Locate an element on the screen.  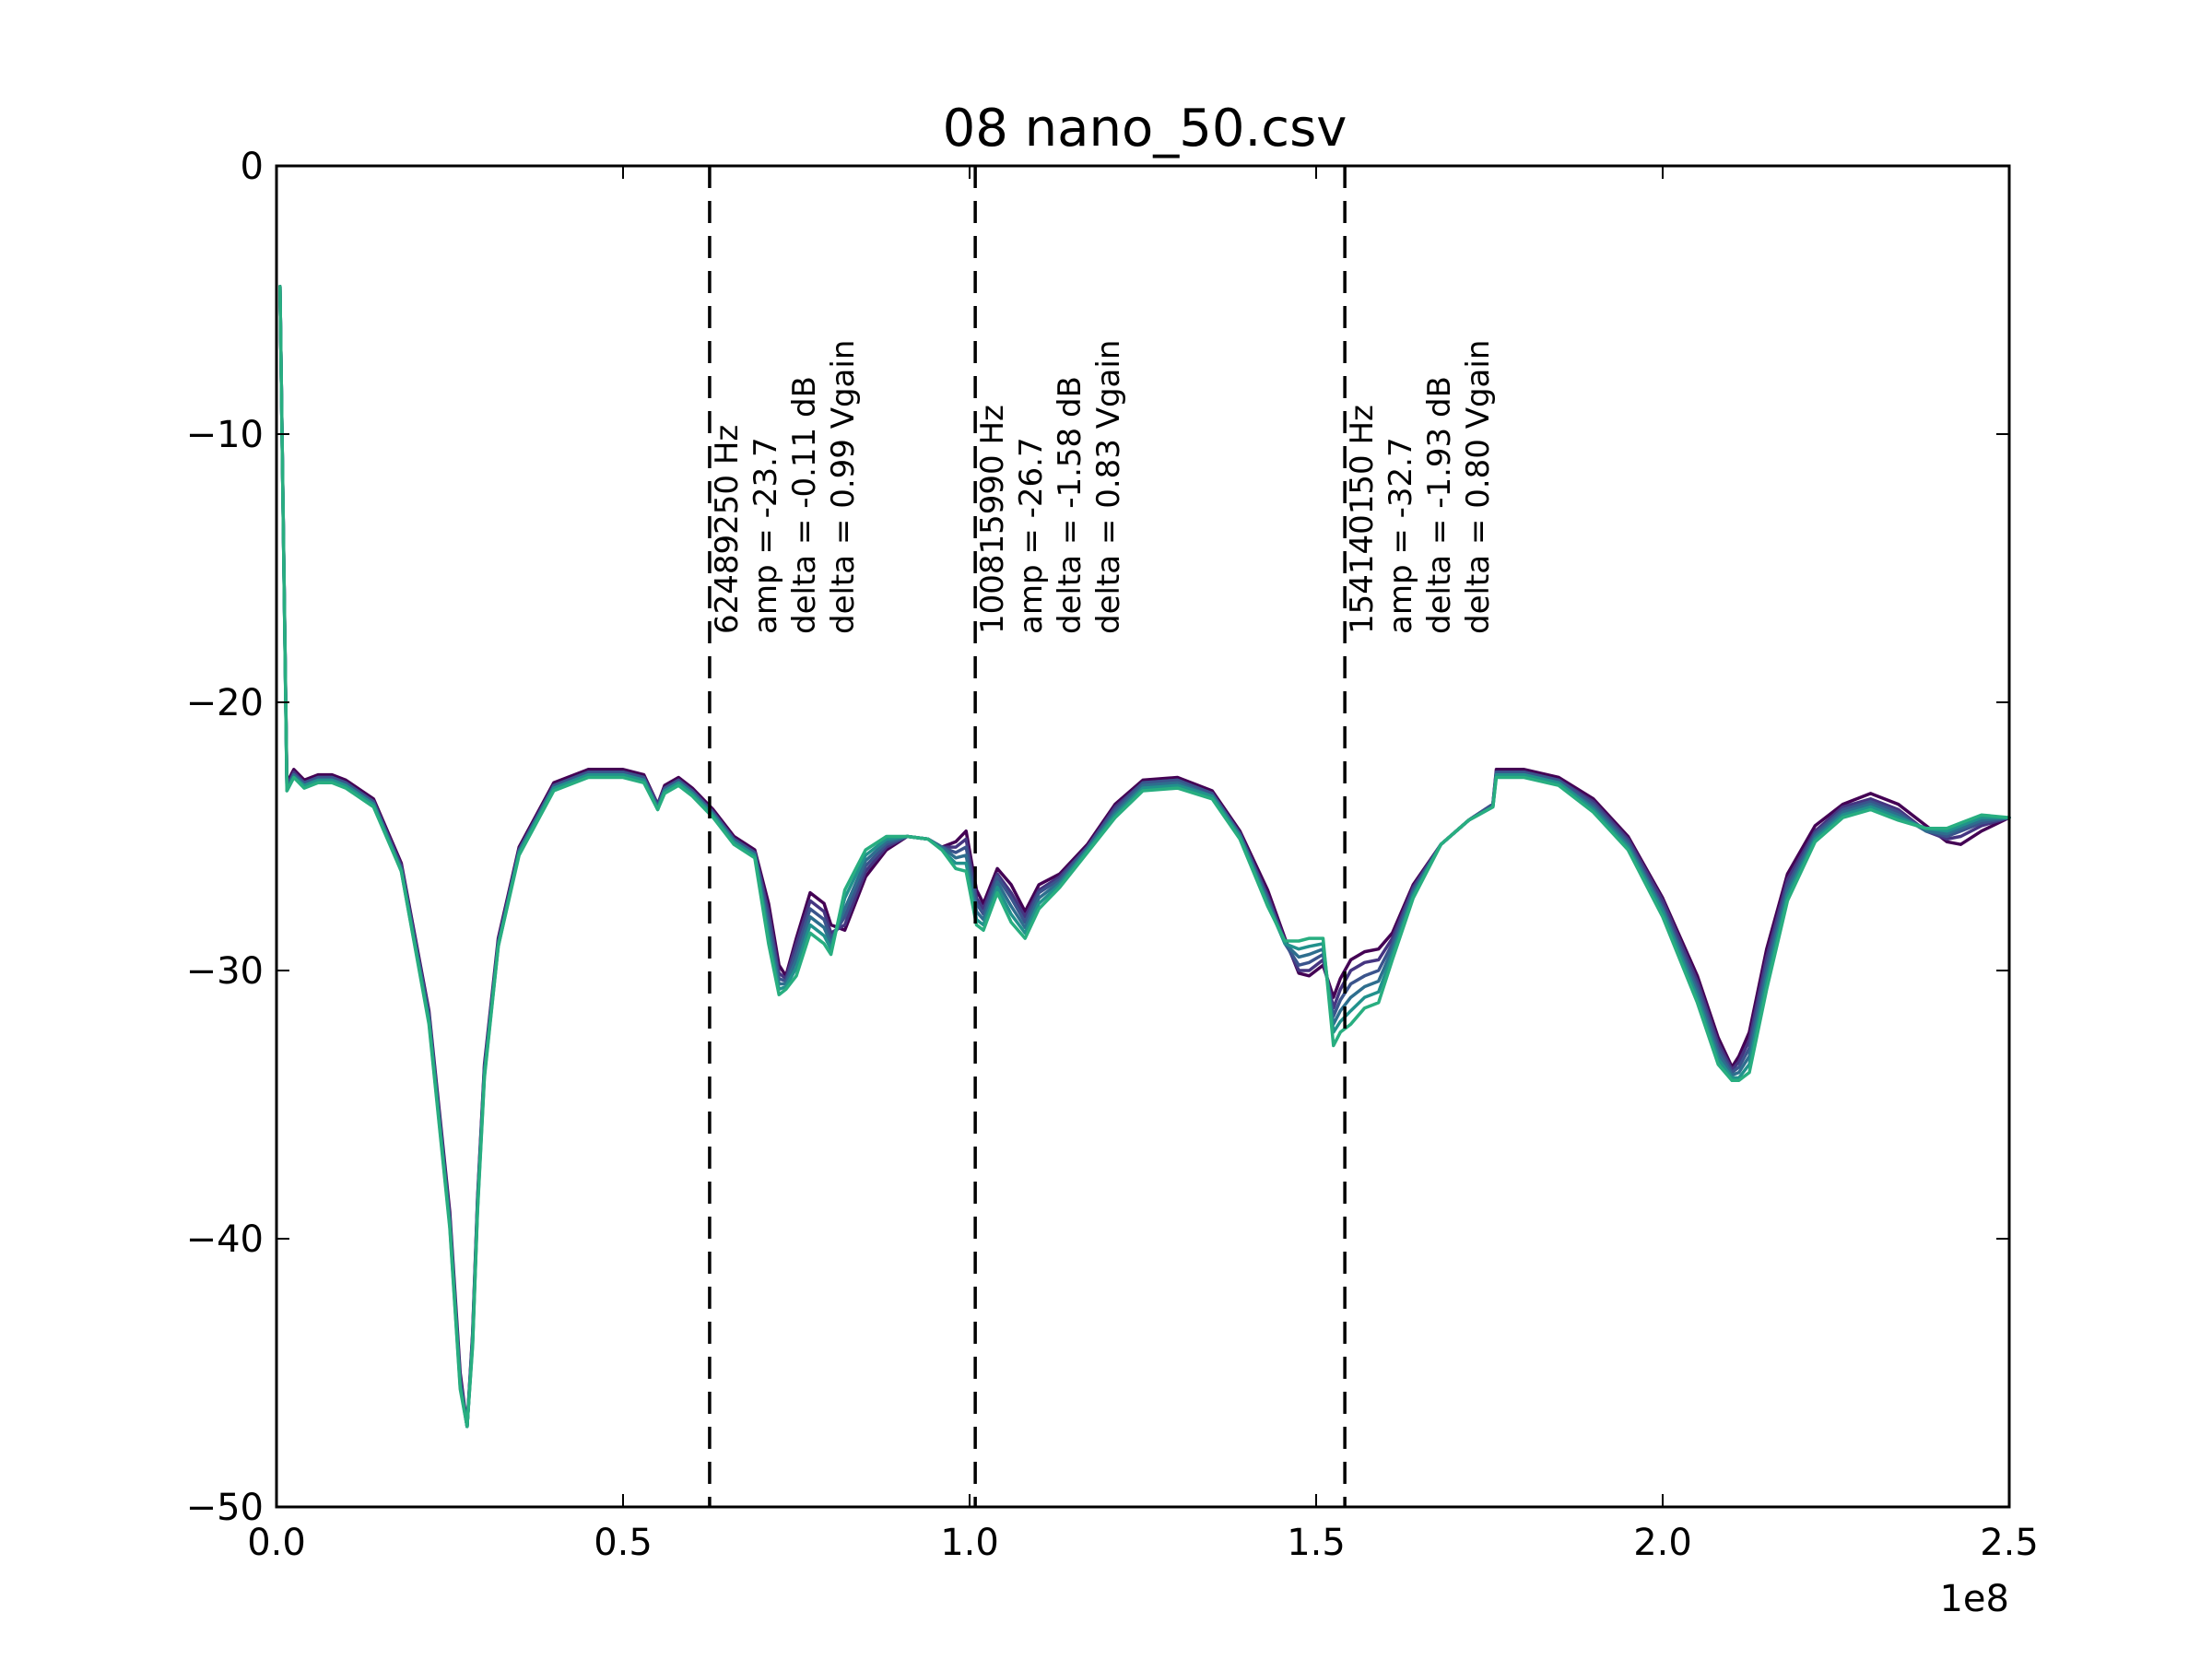
marker-annotation-3-4: delta = 0.80 Vgain is located at coordinates (1478, 487).